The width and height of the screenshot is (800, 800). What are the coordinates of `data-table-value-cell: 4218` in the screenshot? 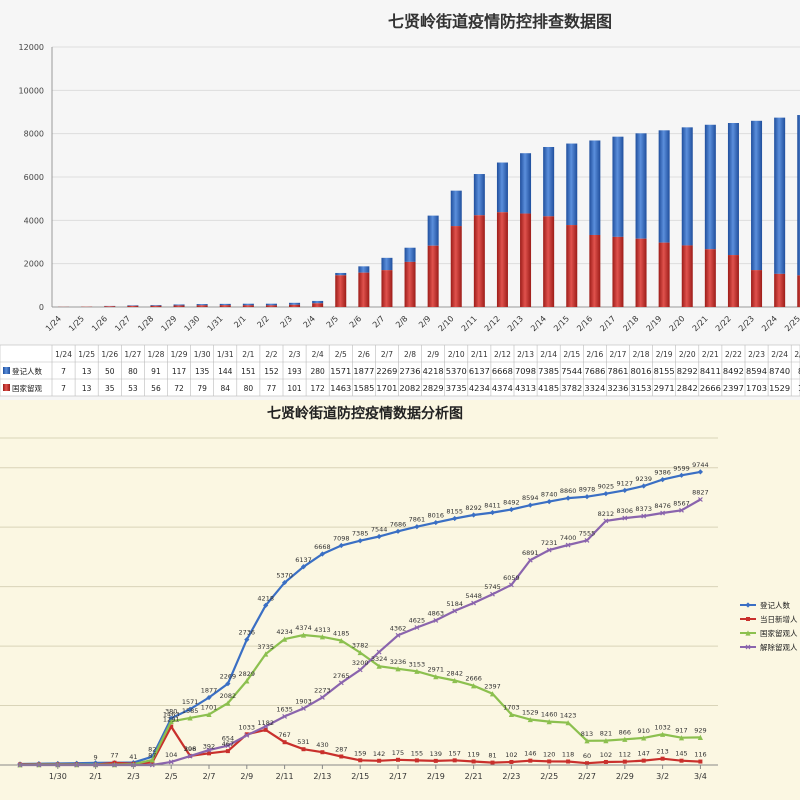 It's located at (433, 371).